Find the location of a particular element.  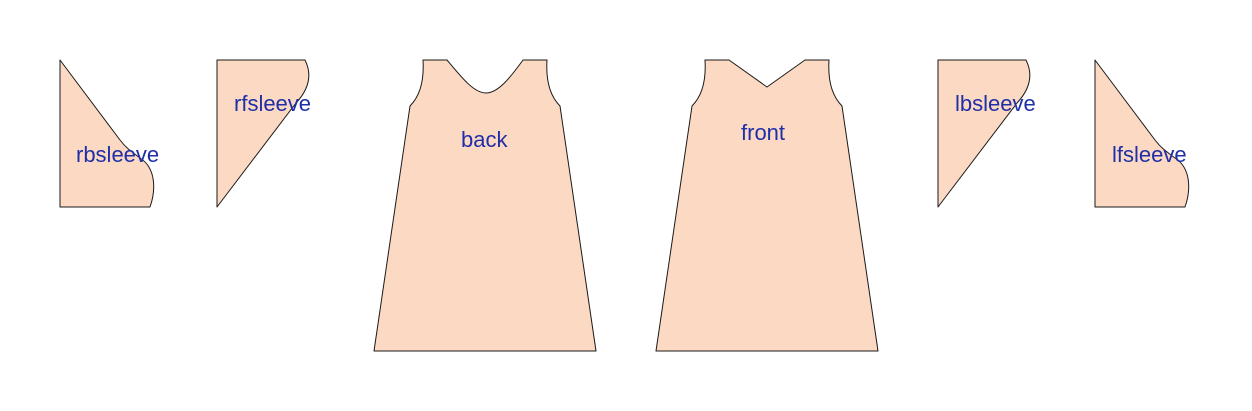

piece-lbsleeve: lbsleeve is located at coordinates (986, 133).